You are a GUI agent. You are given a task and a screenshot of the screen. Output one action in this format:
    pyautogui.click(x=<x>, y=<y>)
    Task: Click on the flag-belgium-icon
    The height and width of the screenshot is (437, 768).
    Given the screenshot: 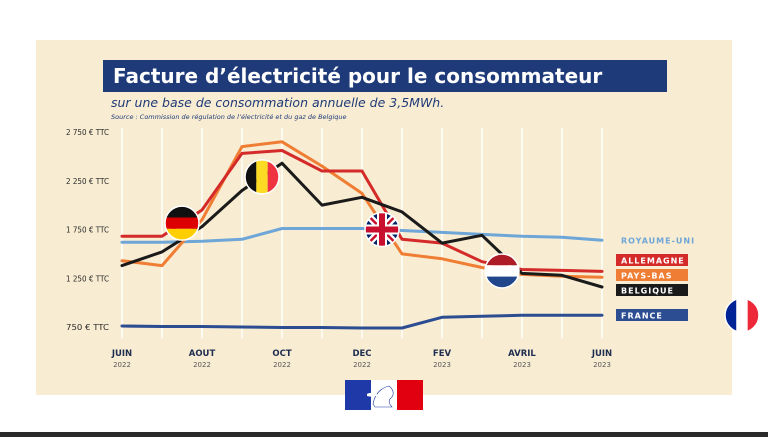 What is the action you would take?
    pyautogui.click(x=262, y=177)
    